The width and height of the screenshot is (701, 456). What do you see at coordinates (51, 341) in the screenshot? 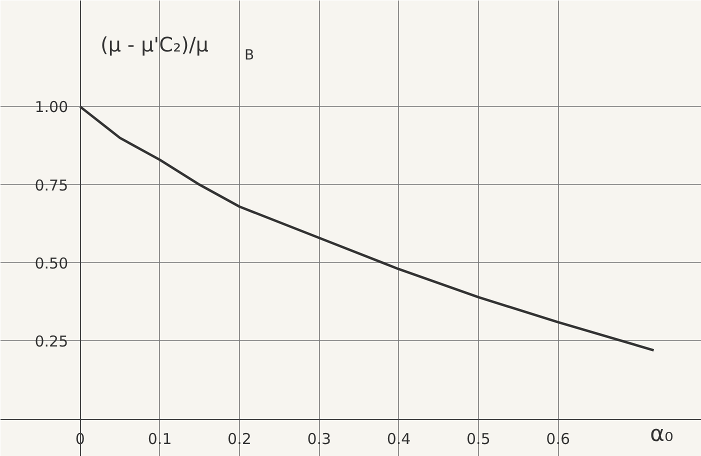
I see `y-tick-label: 0.25` at bounding box center [51, 341].